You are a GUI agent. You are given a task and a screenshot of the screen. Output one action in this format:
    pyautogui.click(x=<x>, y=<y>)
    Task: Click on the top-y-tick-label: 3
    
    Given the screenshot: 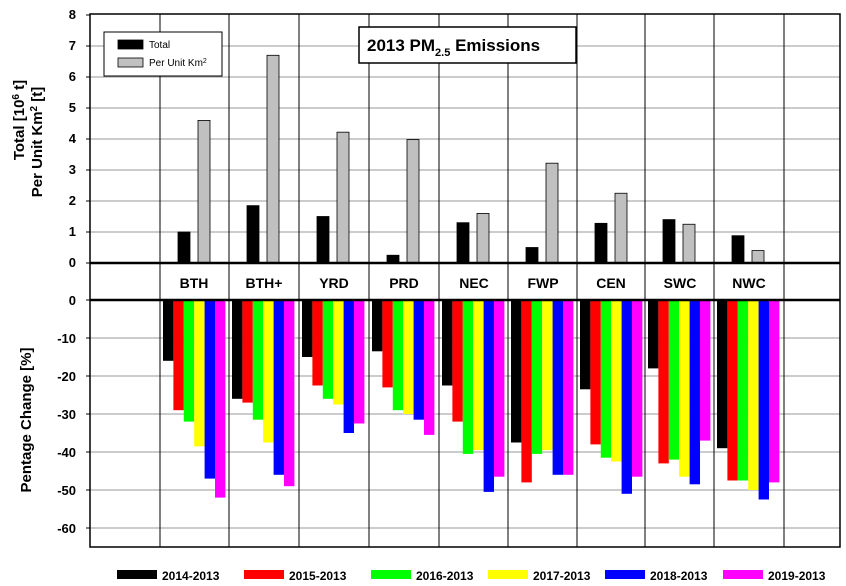 What is the action you would take?
    pyautogui.click(x=72, y=169)
    